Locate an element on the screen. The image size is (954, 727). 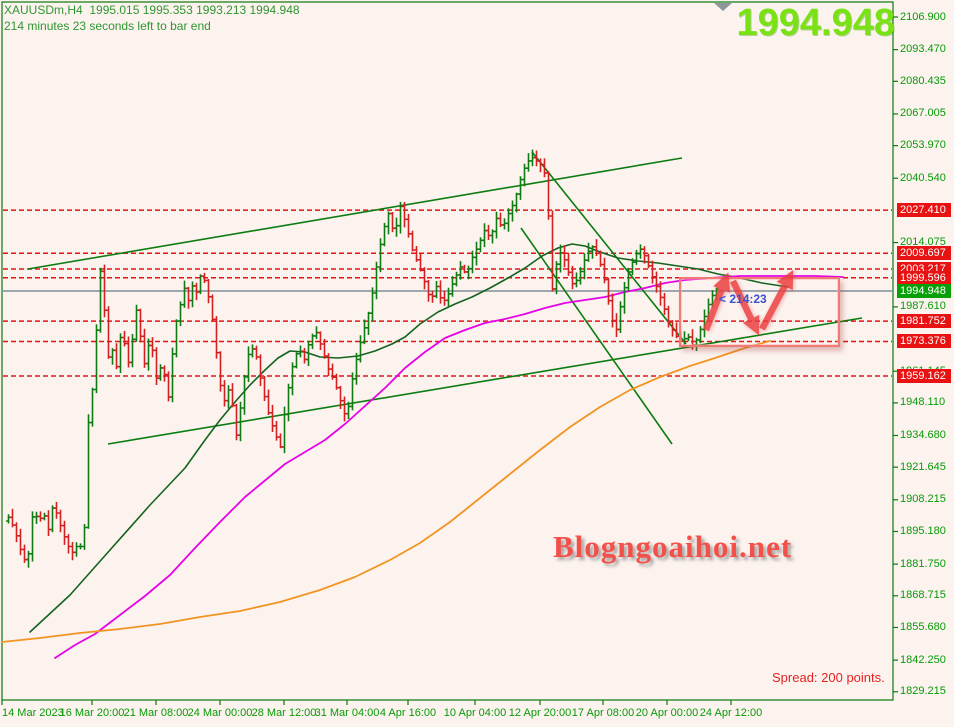
price-scale-tick-label: 1855.680 is located at coordinates (923, 626).